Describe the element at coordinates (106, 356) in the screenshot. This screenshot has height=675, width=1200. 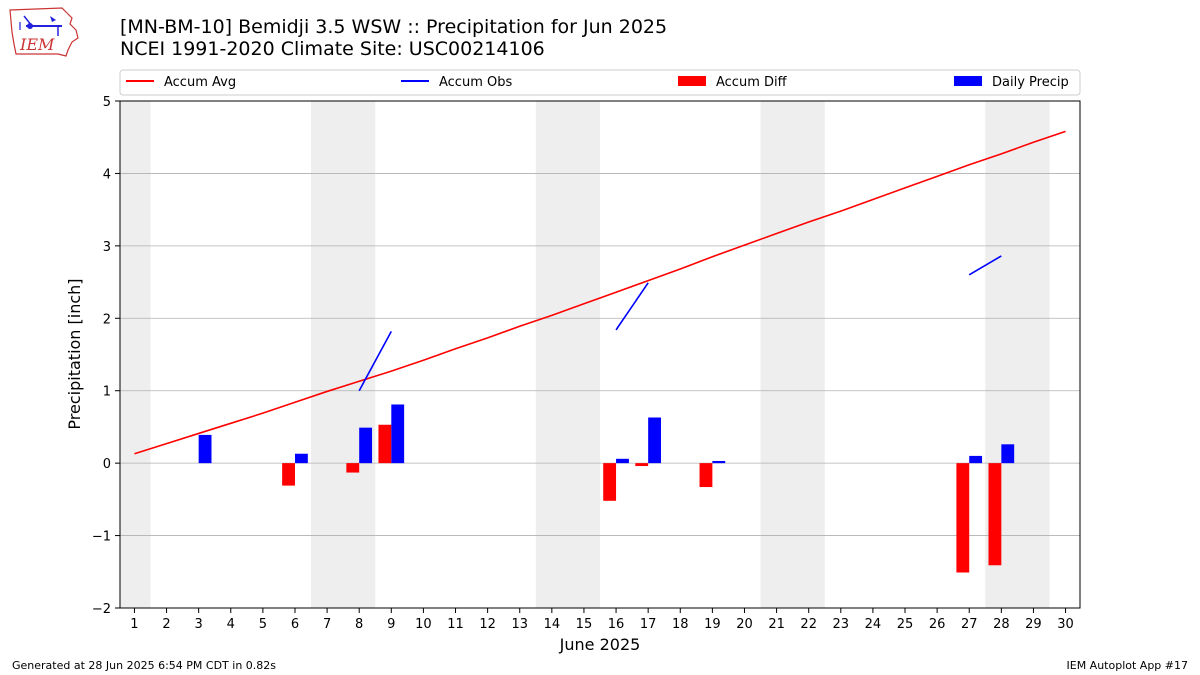
I see `y-axis: −2 −1 0 1 2 3 4 5` at that location.